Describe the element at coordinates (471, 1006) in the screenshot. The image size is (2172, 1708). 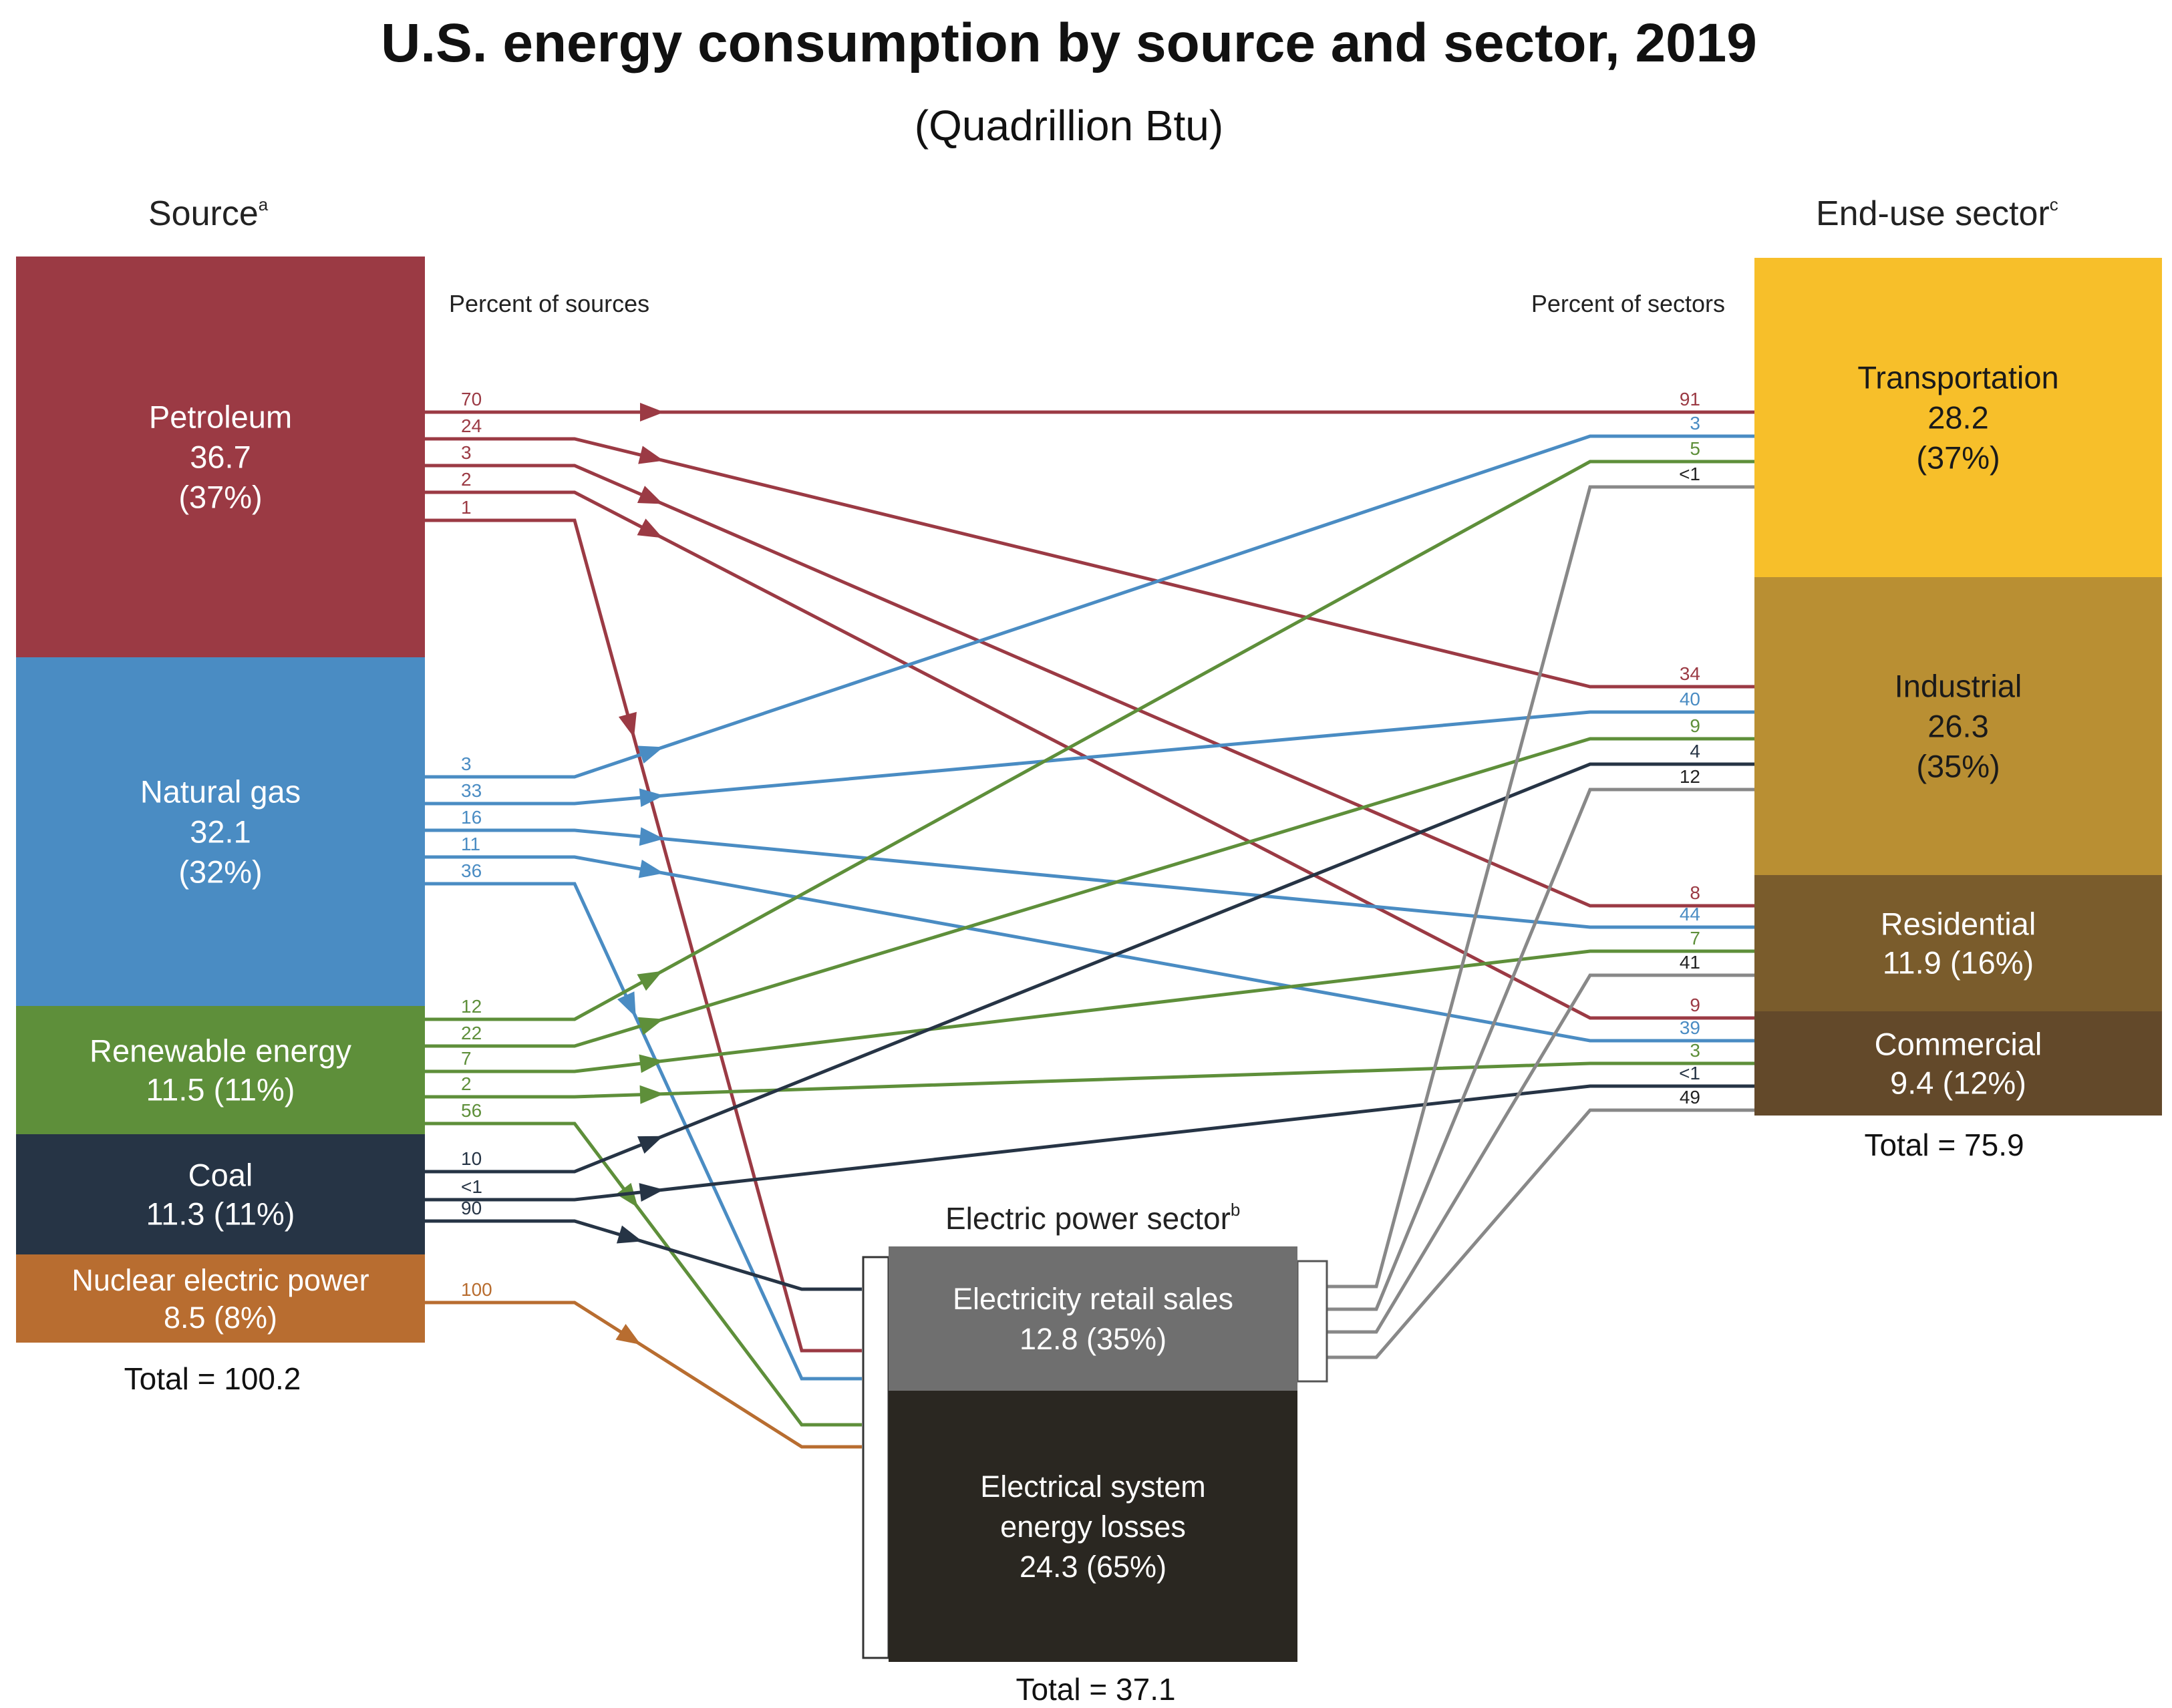
I see `source-percent-label: 12` at that location.